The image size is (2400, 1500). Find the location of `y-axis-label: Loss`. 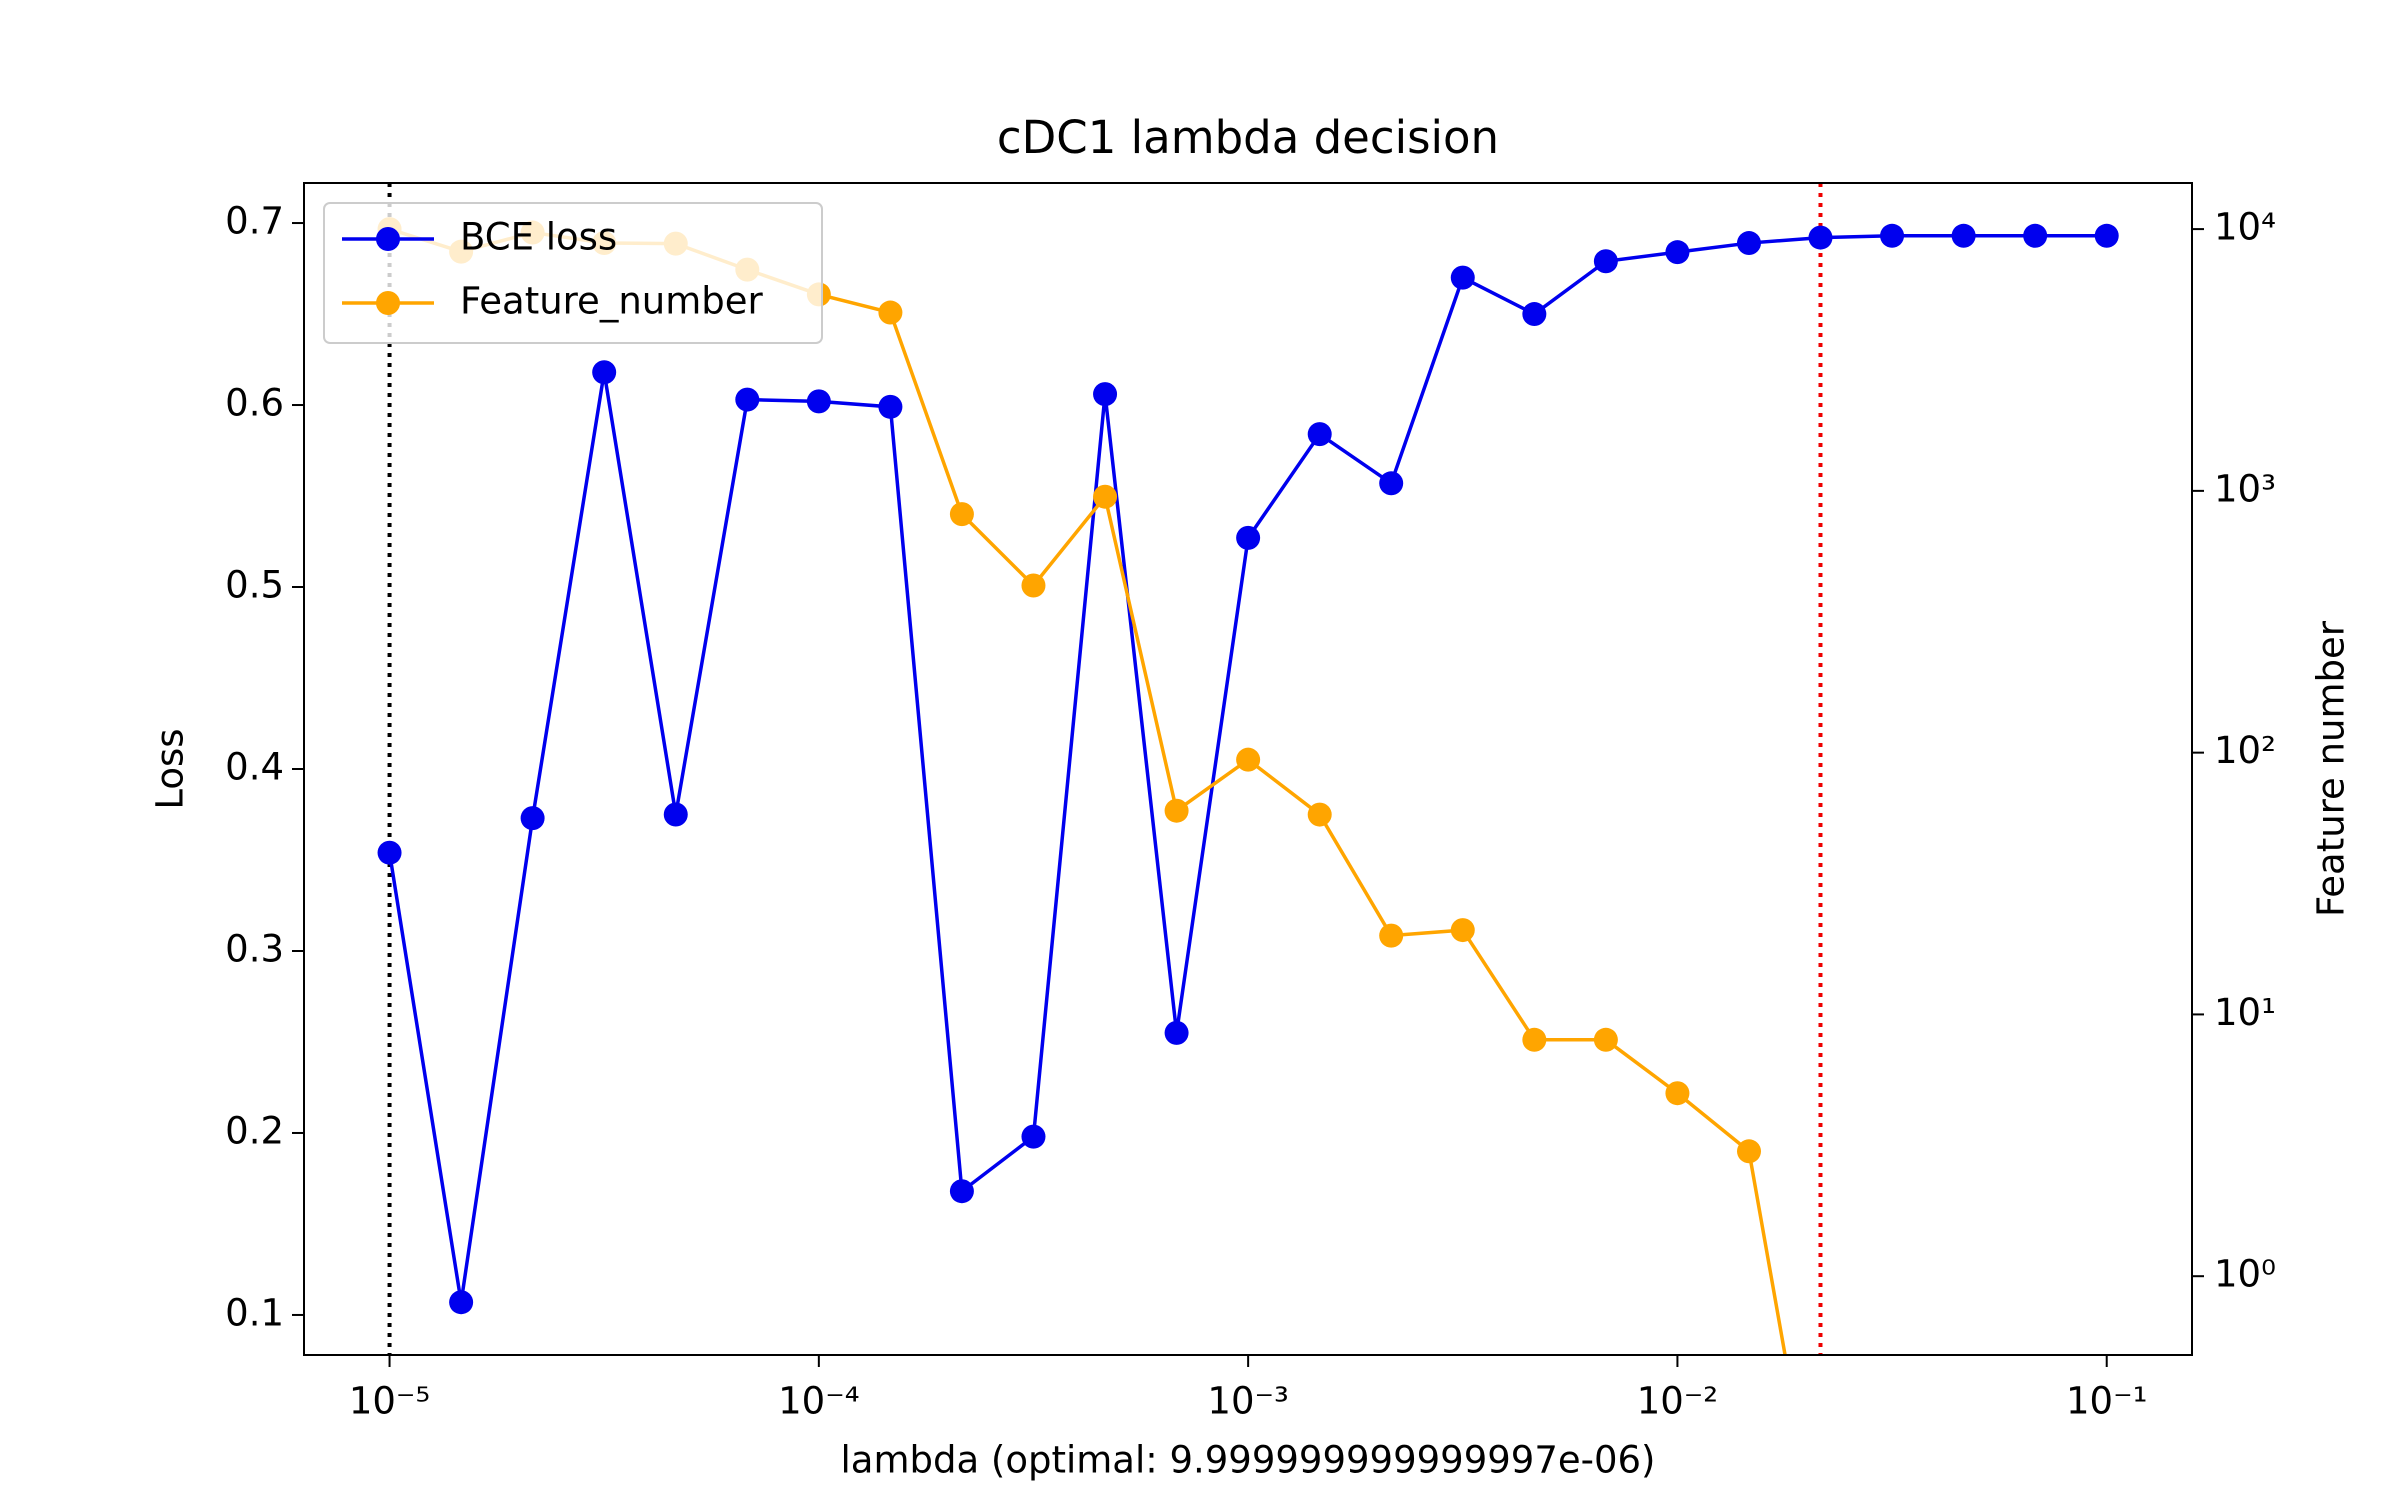

y-axis-label: Loss is located at coordinates (170, 768).